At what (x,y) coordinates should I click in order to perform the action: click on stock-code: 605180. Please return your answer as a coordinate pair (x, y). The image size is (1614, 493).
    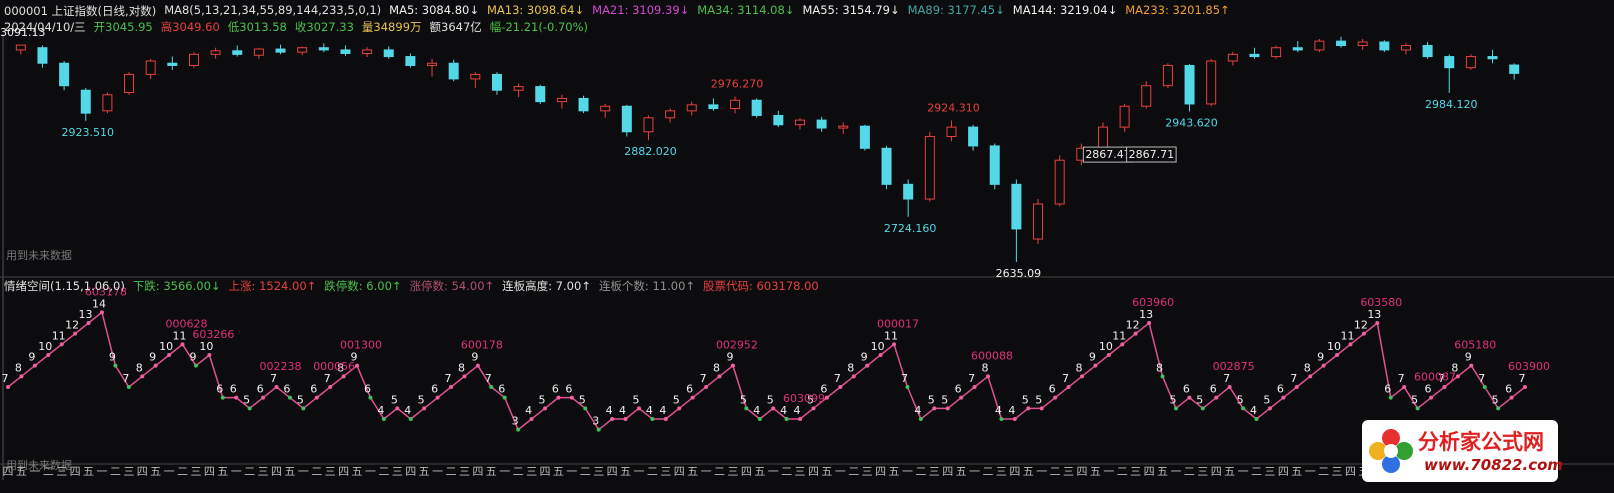
    Looking at the image, I should click on (1475, 345).